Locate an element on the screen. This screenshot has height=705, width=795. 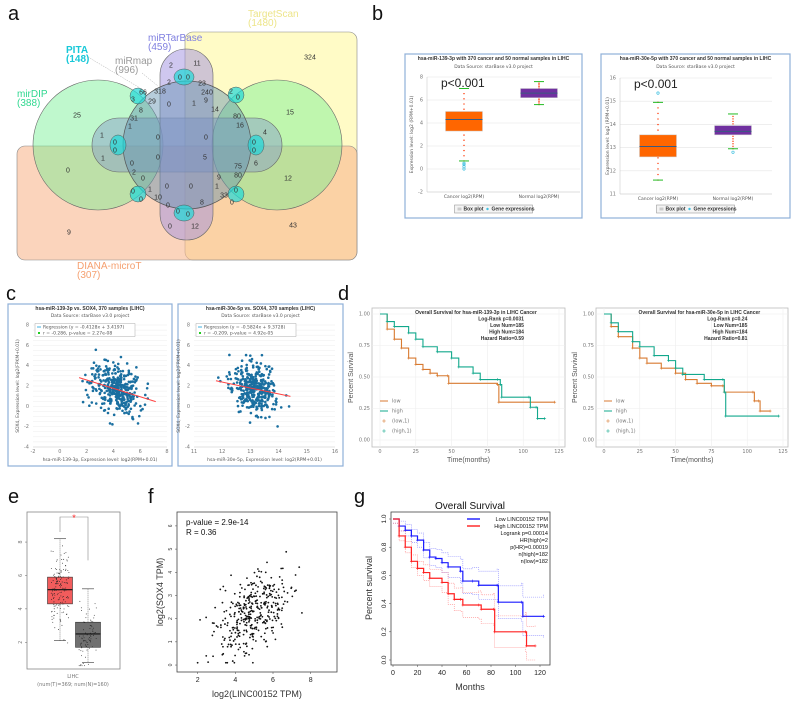
stat-label: n(high)=182 is located at coordinates (533, 555).